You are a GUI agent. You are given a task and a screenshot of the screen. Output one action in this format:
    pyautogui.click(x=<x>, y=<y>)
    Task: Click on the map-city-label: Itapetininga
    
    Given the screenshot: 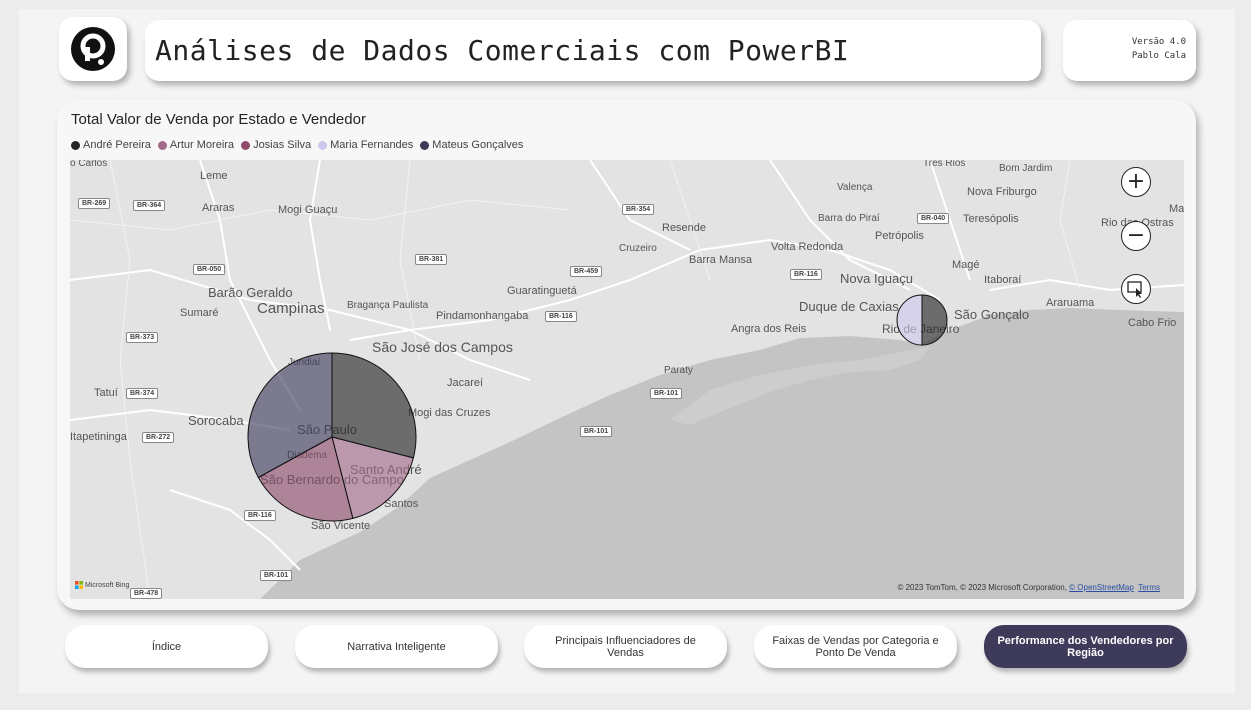 What is the action you would take?
    pyautogui.click(x=98, y=437)
    